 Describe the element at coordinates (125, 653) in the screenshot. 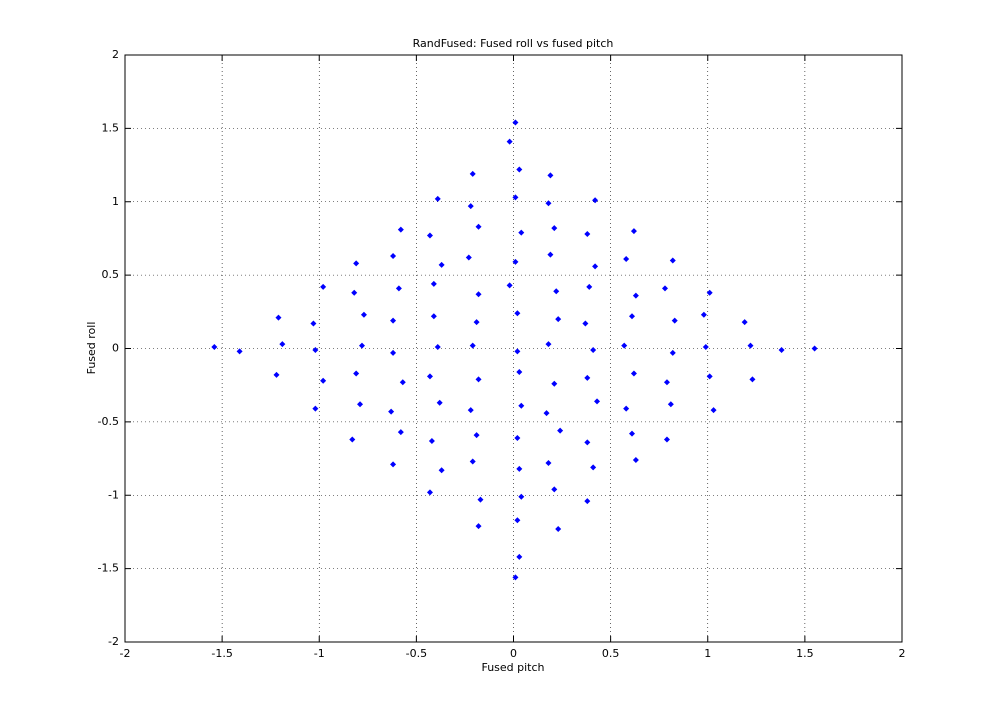

I see `x-tick-label: -2` at that location.